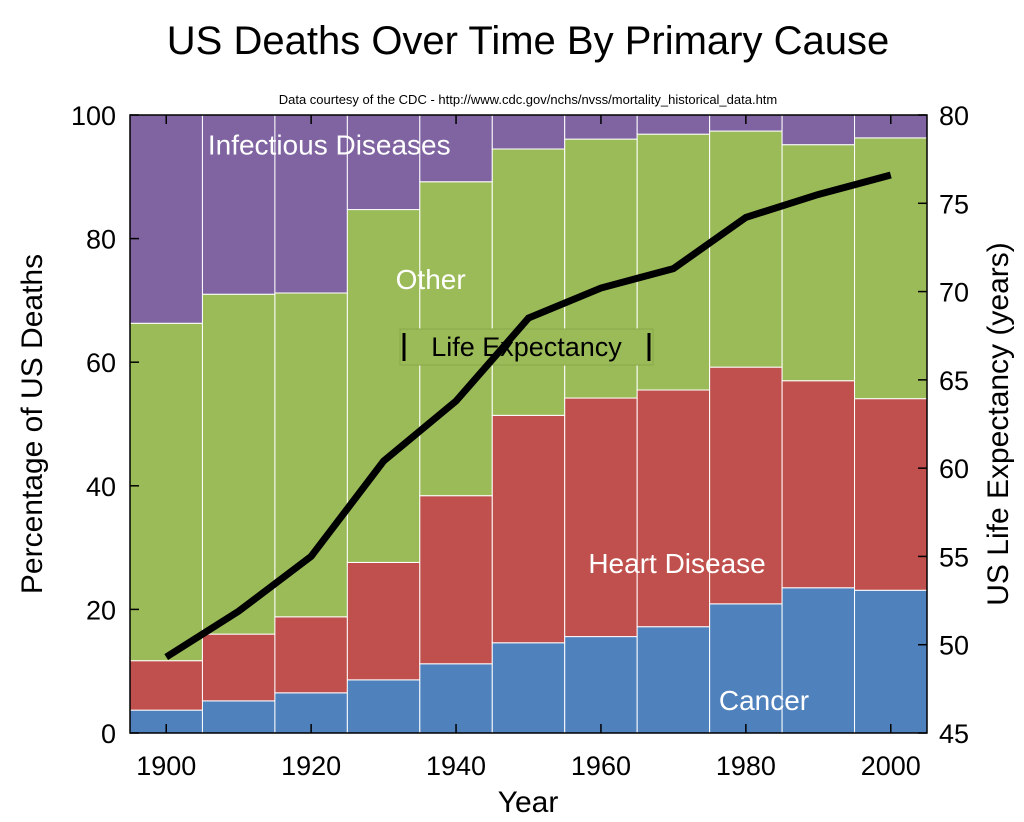 This screenshot has height=822, width=1024. Describe the element at coordinates (238, 717) in the screenshot. I see `bar-cancer-1910` at that location.